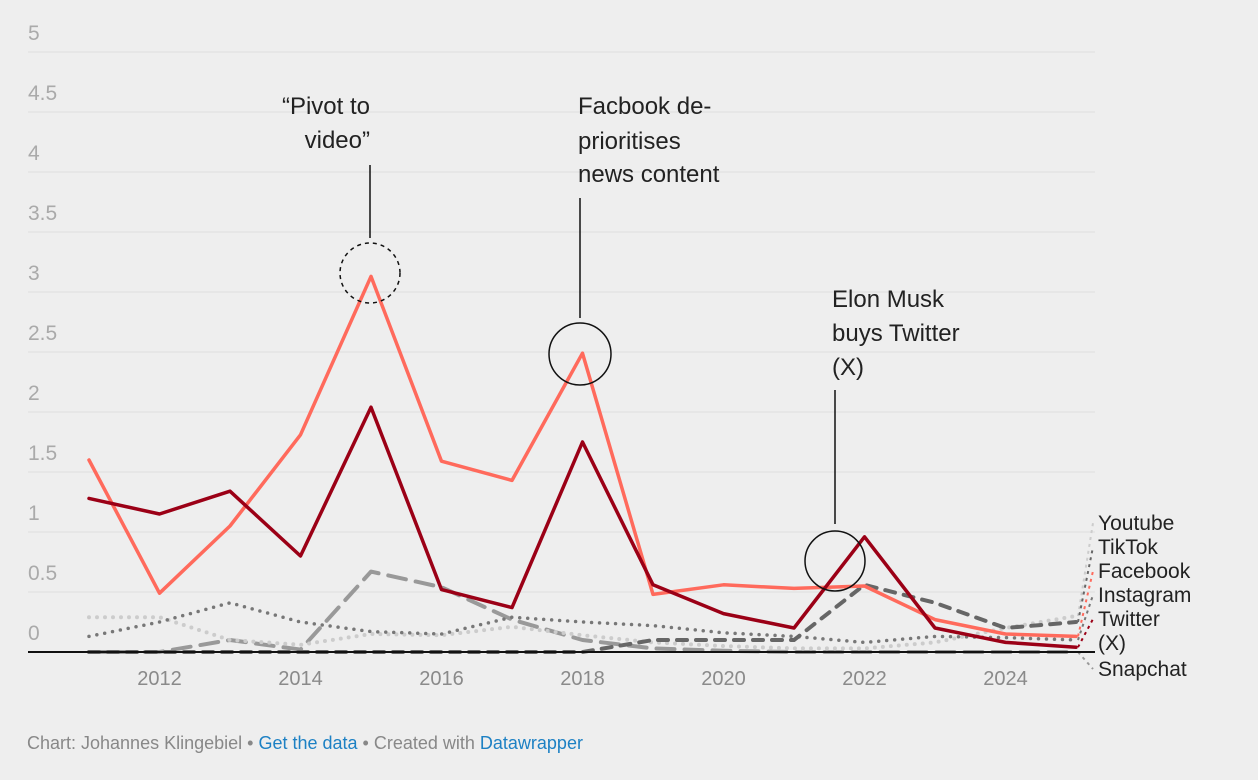 This screenshot has height=780, width=1258. I want to click on label-instagram: Instagram, so click(1144, 595).